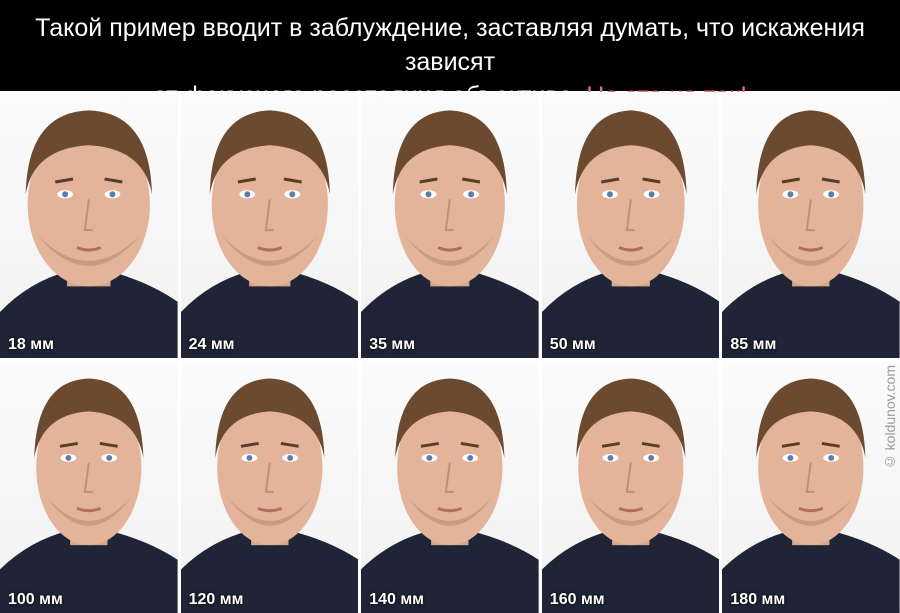 Image resolution: width=900 pixels, height=613 pixels. I want to click on portrait-photo: 160 мм, so click(630, 487).